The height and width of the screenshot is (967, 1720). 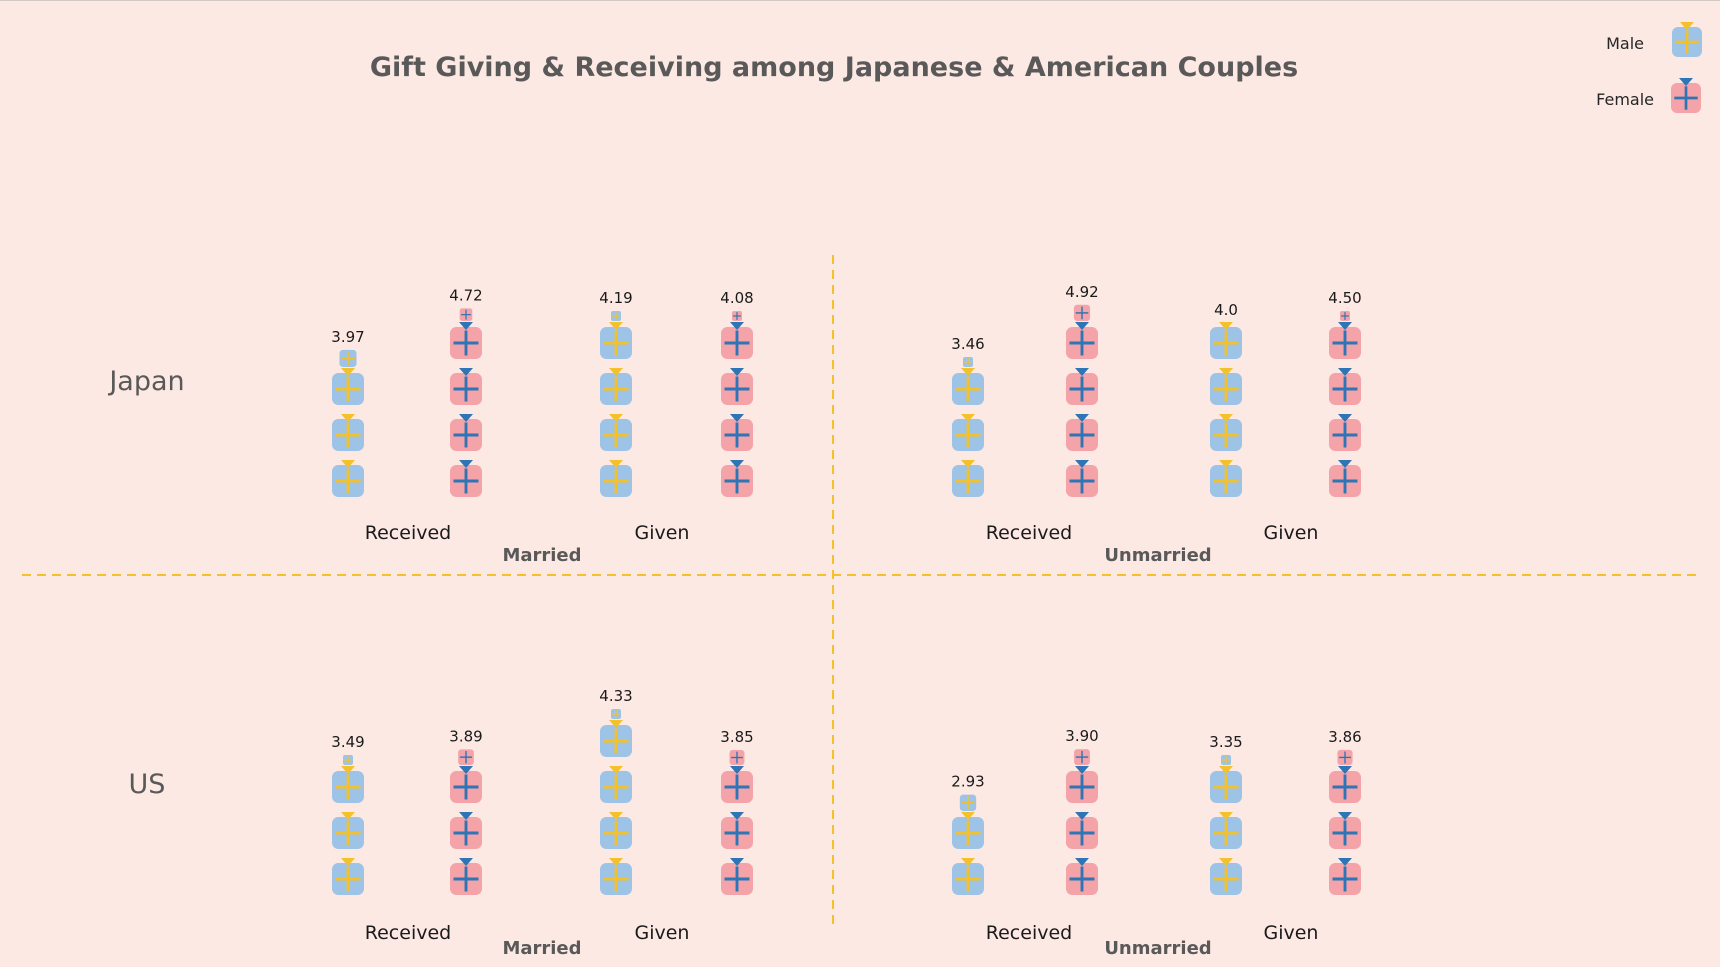 I want to click on japan-married-given-group-label: Given, so click(x=662, y=533).